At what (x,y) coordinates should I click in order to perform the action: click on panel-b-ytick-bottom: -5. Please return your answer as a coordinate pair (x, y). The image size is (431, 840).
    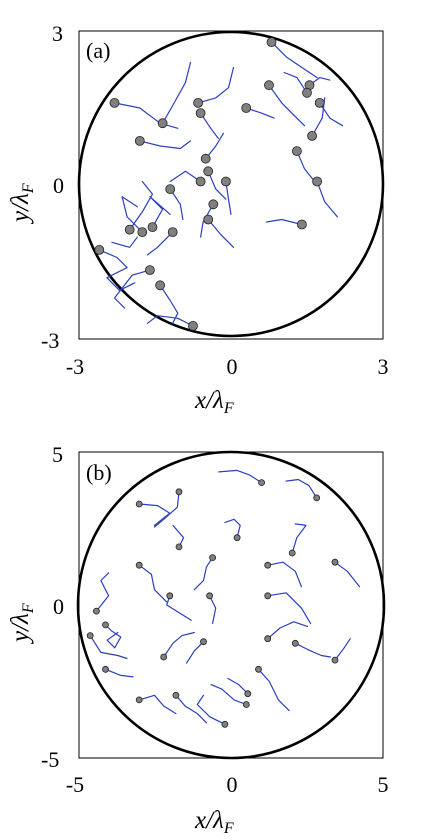
    Looking at the image, I should click on (50, 759).